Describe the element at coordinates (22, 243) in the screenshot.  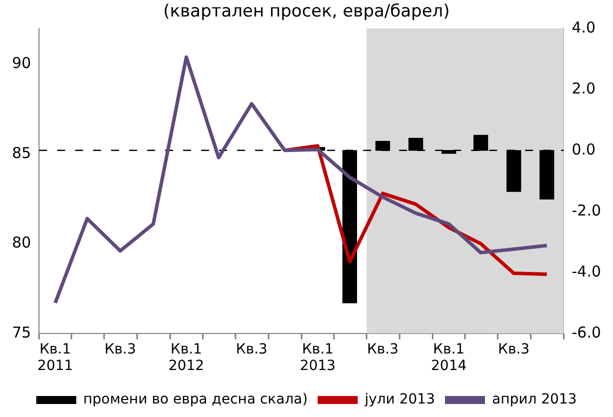
I see `y-tick-label: 80` at that location.